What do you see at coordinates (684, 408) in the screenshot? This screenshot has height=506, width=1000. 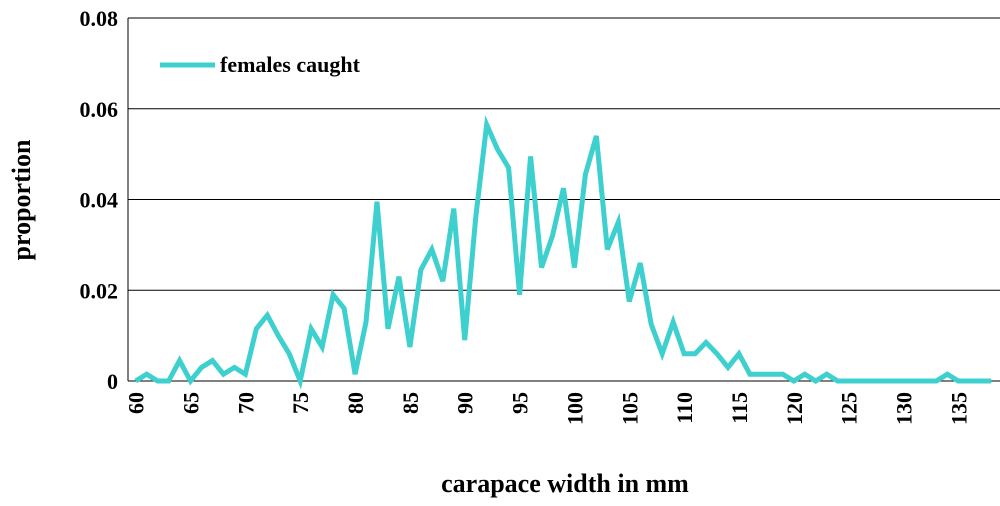 I see `x-tick-label: 110` at bounding box center [684, 408].